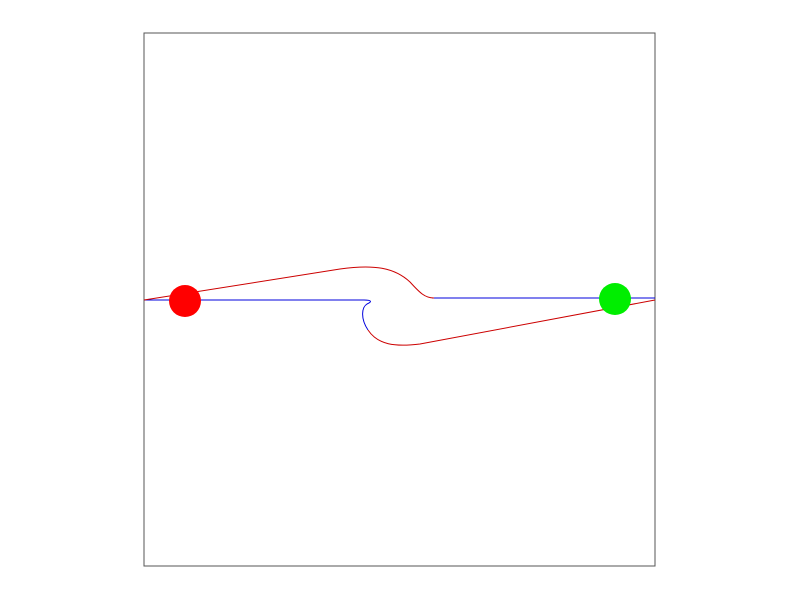 The height and width of the screenshot is (600, 800). I want to click on start-marker, so click(185, 301).